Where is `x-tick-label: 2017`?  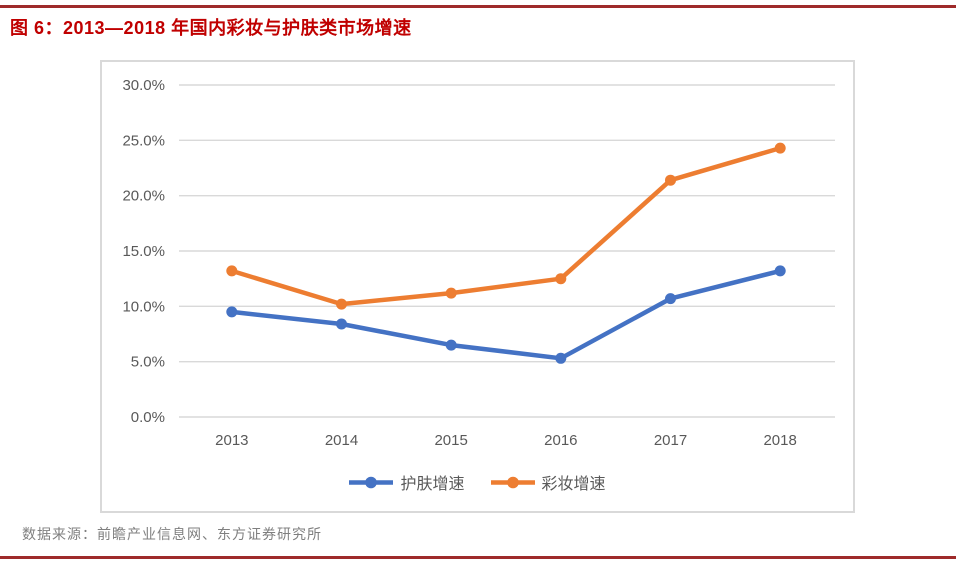
x-tick-label: 2017 is located at coordinates (670, 440).